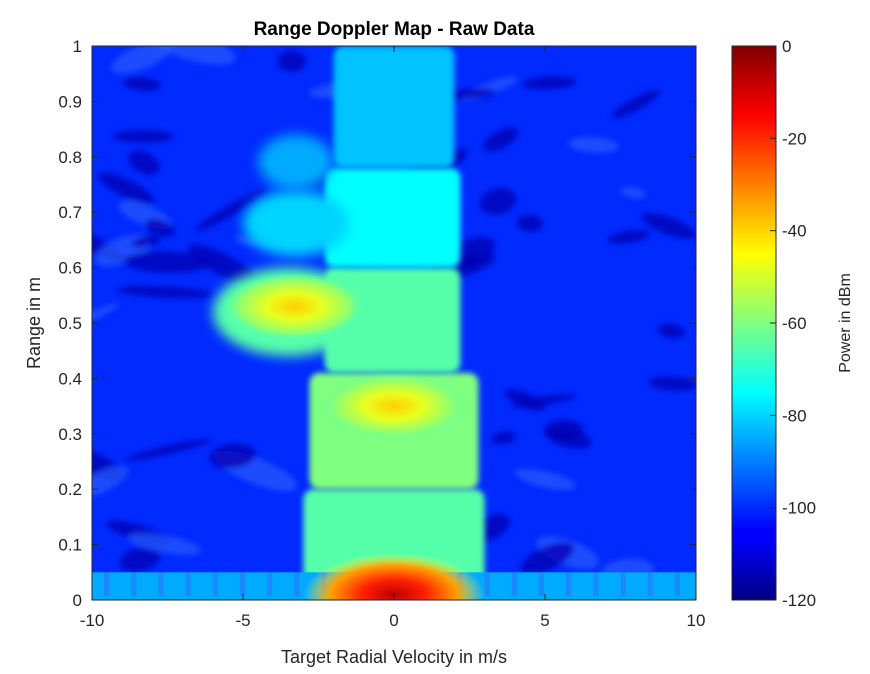 This screenshot has width=870, height=674. Describe the element at coordinates (70, 212) in the screenshot. I see `y-tick-label: 0.7` at that location.